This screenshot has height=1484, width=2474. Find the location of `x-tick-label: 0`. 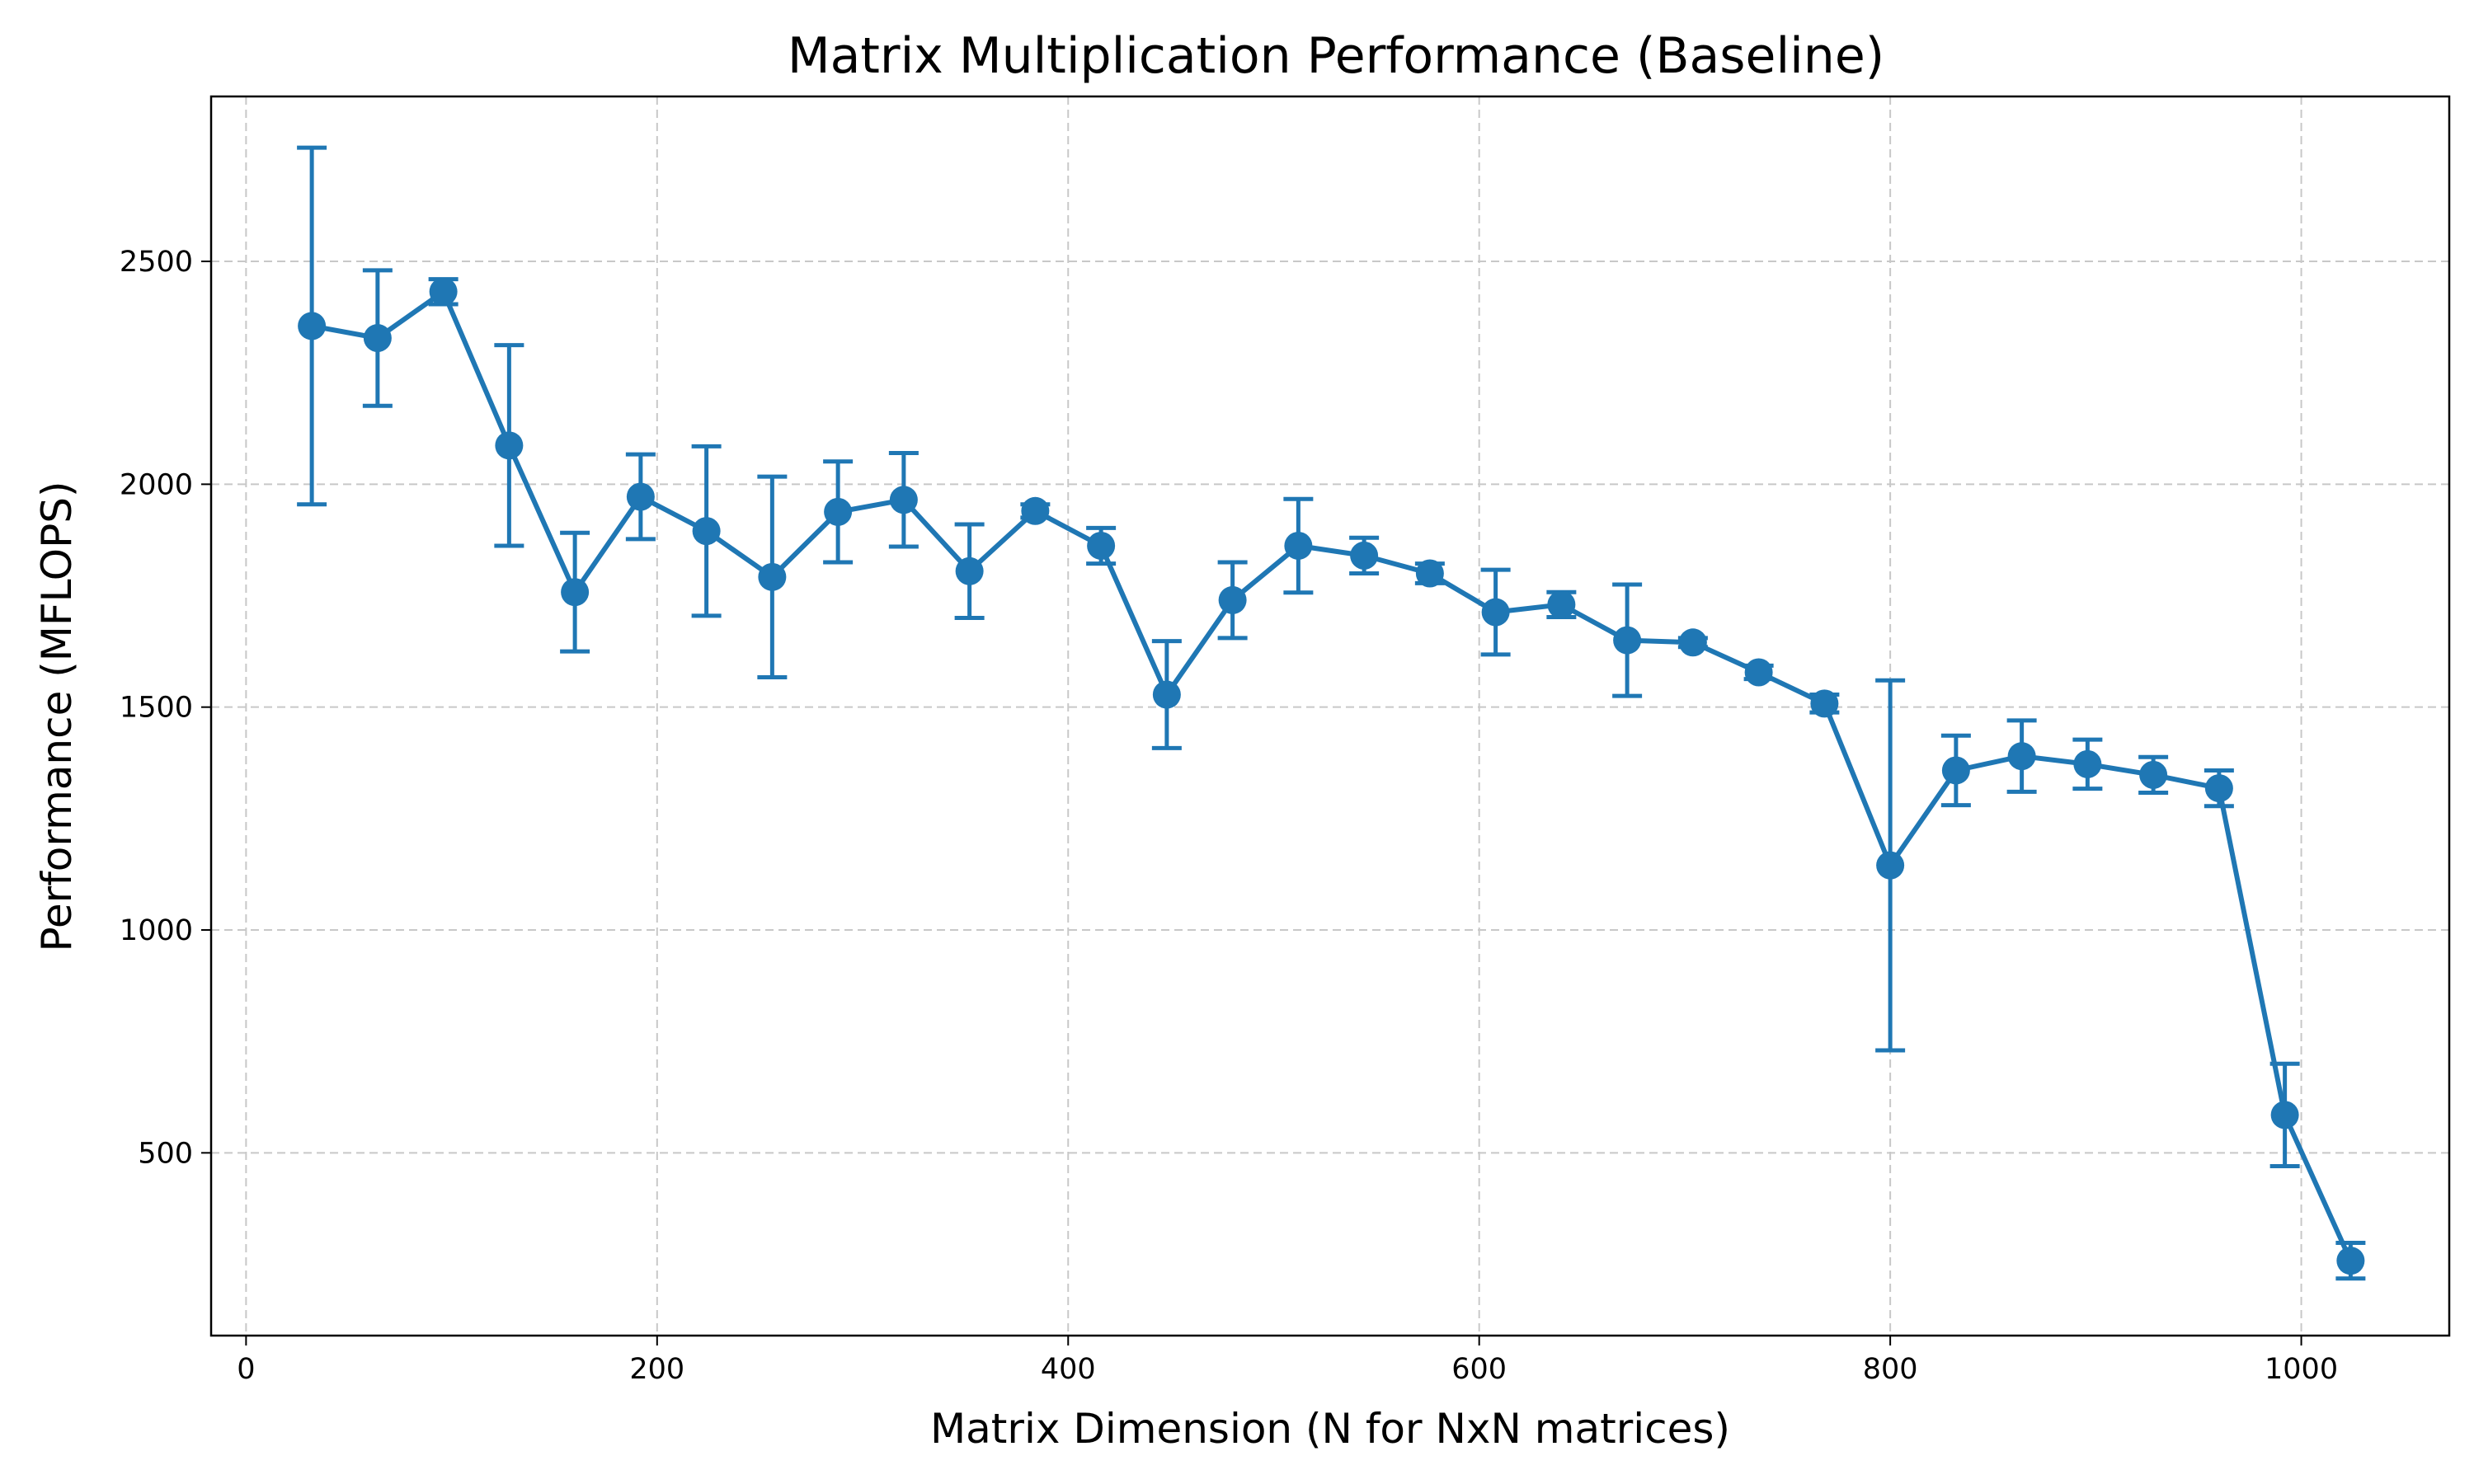

x-tick-label: 0 is located at coordinates (246, 1369).